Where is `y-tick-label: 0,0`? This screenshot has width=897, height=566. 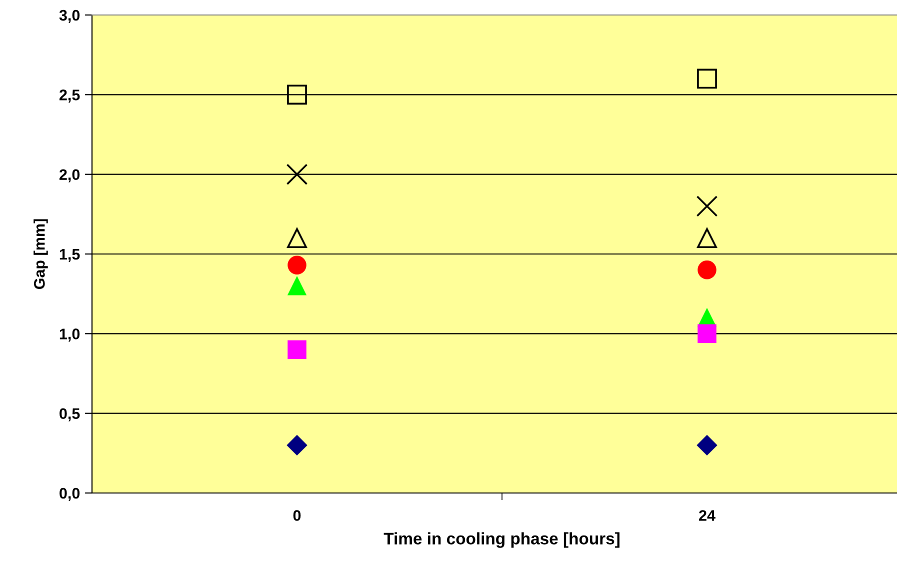 y-tick-label: 0,0 is located at coordinates (70, 494).